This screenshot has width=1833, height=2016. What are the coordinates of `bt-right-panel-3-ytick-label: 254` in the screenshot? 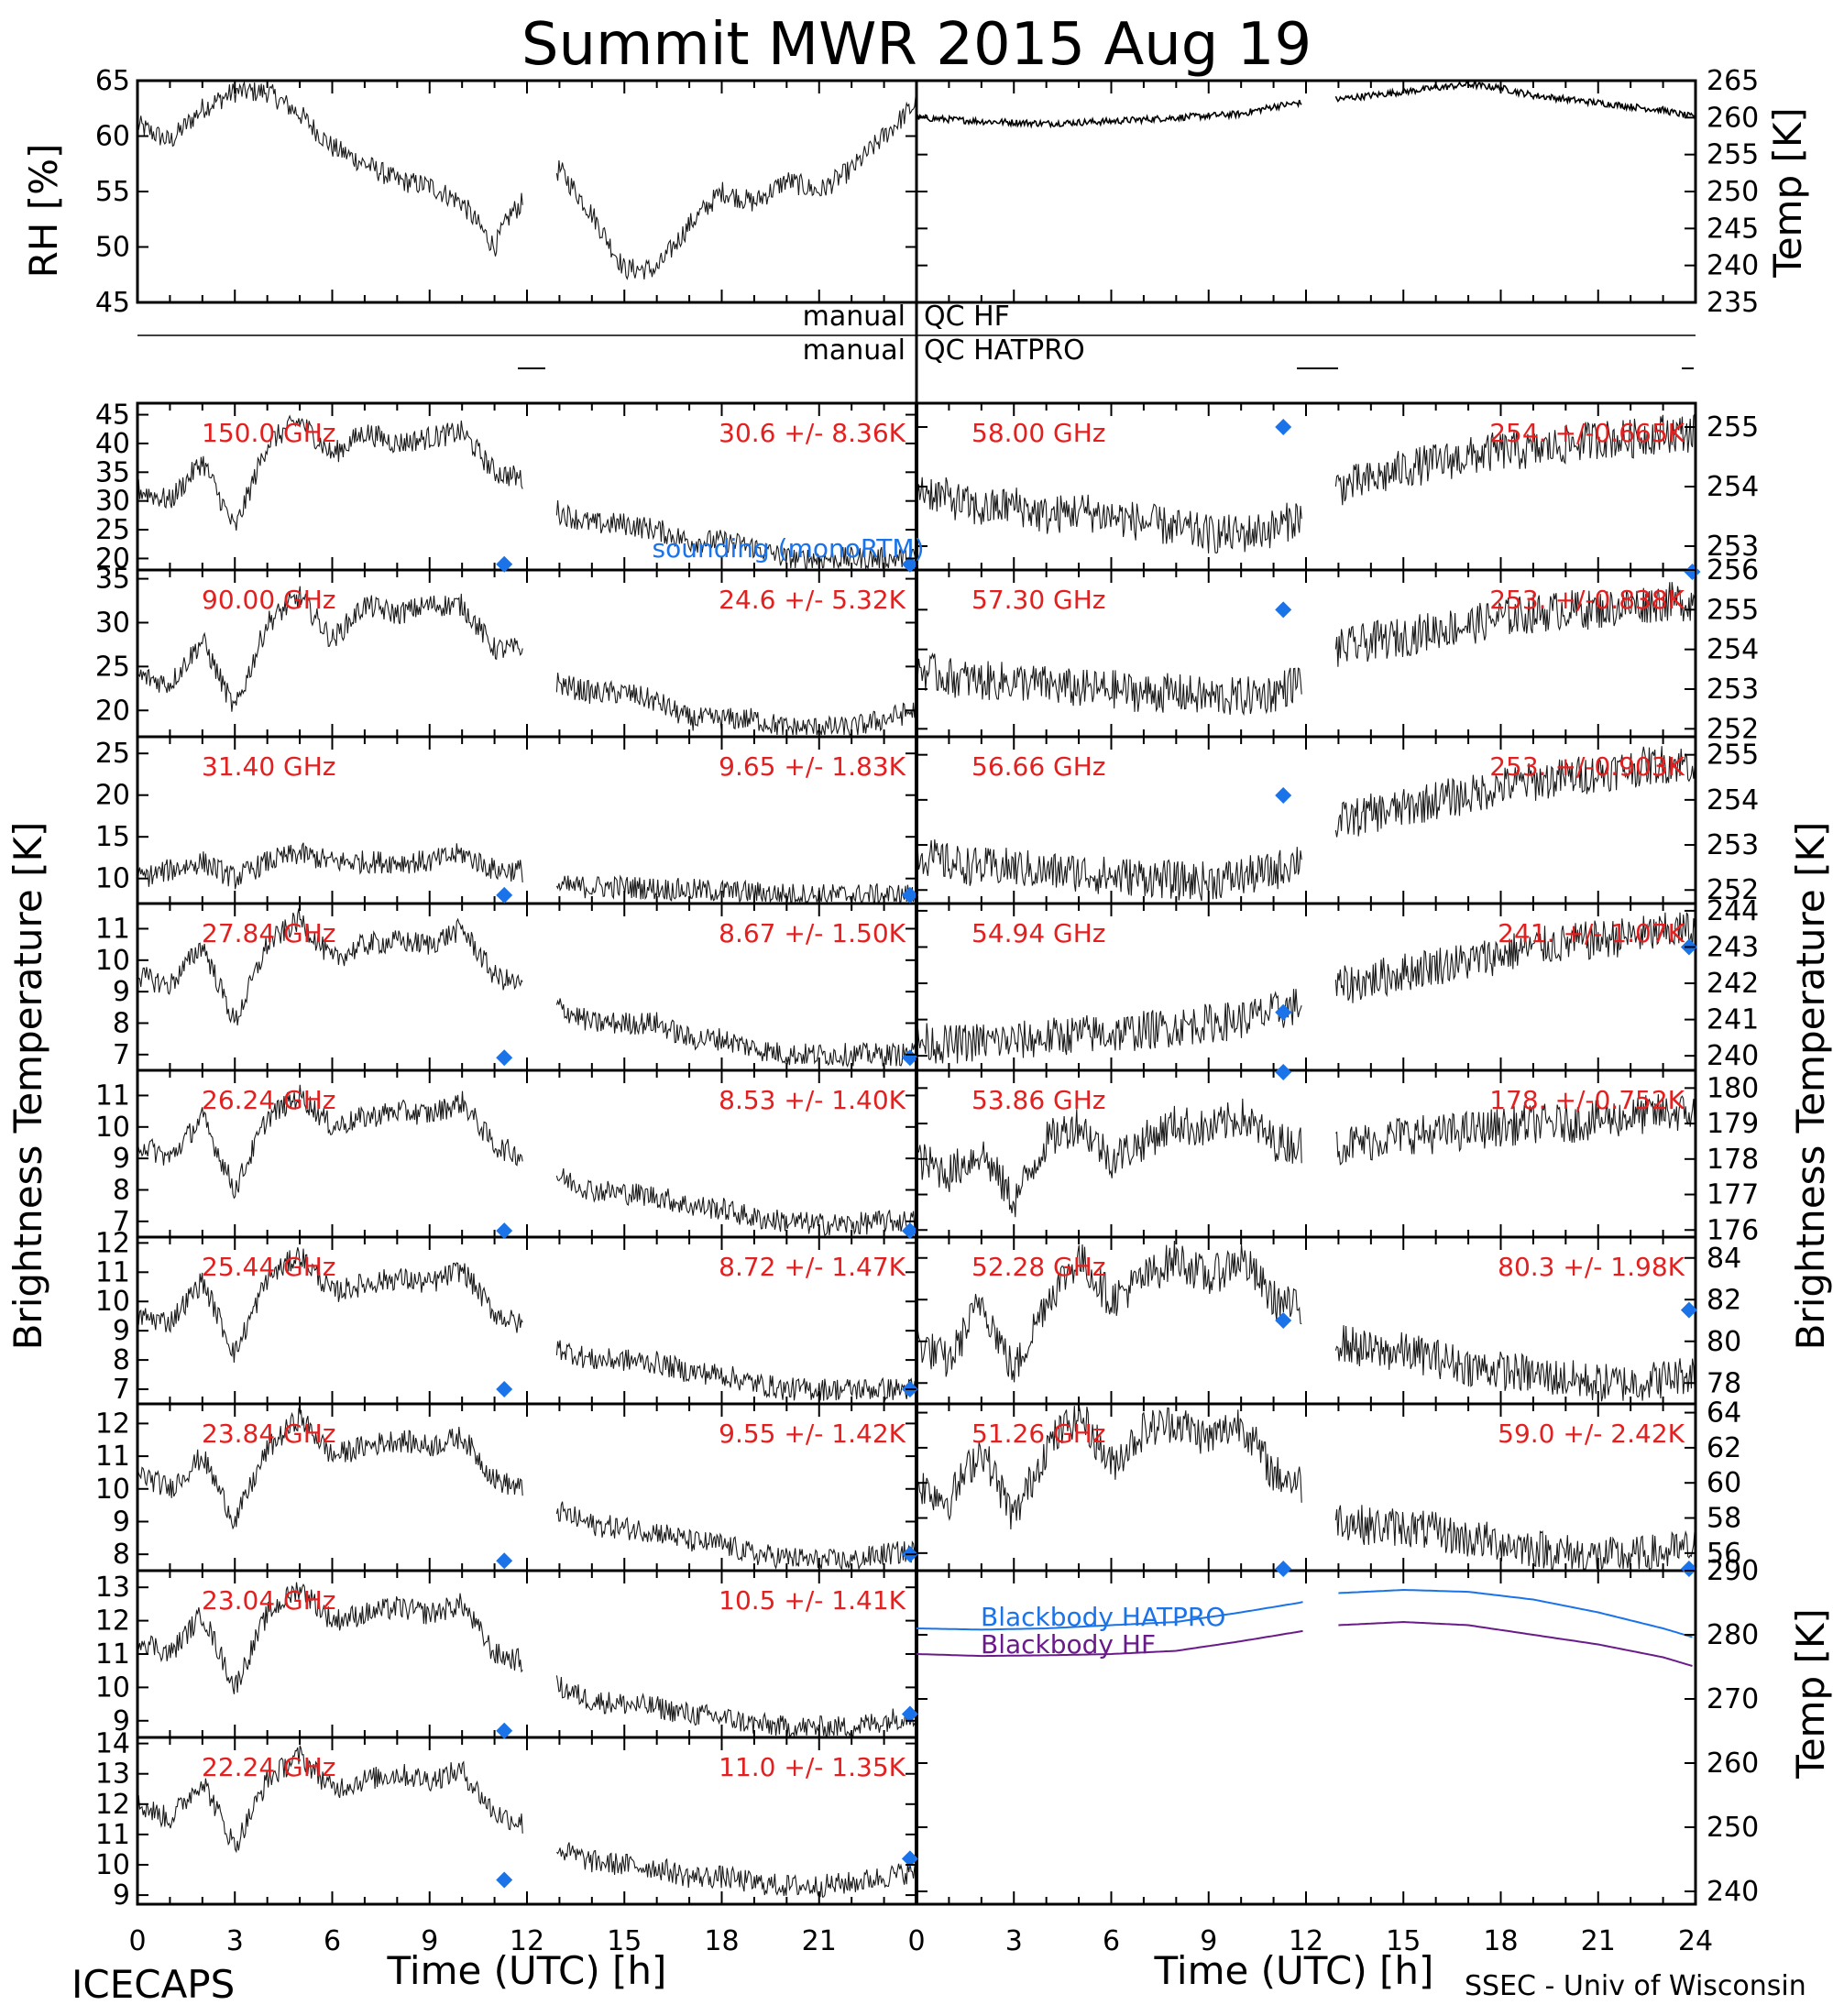 It's located at (1733, 800).